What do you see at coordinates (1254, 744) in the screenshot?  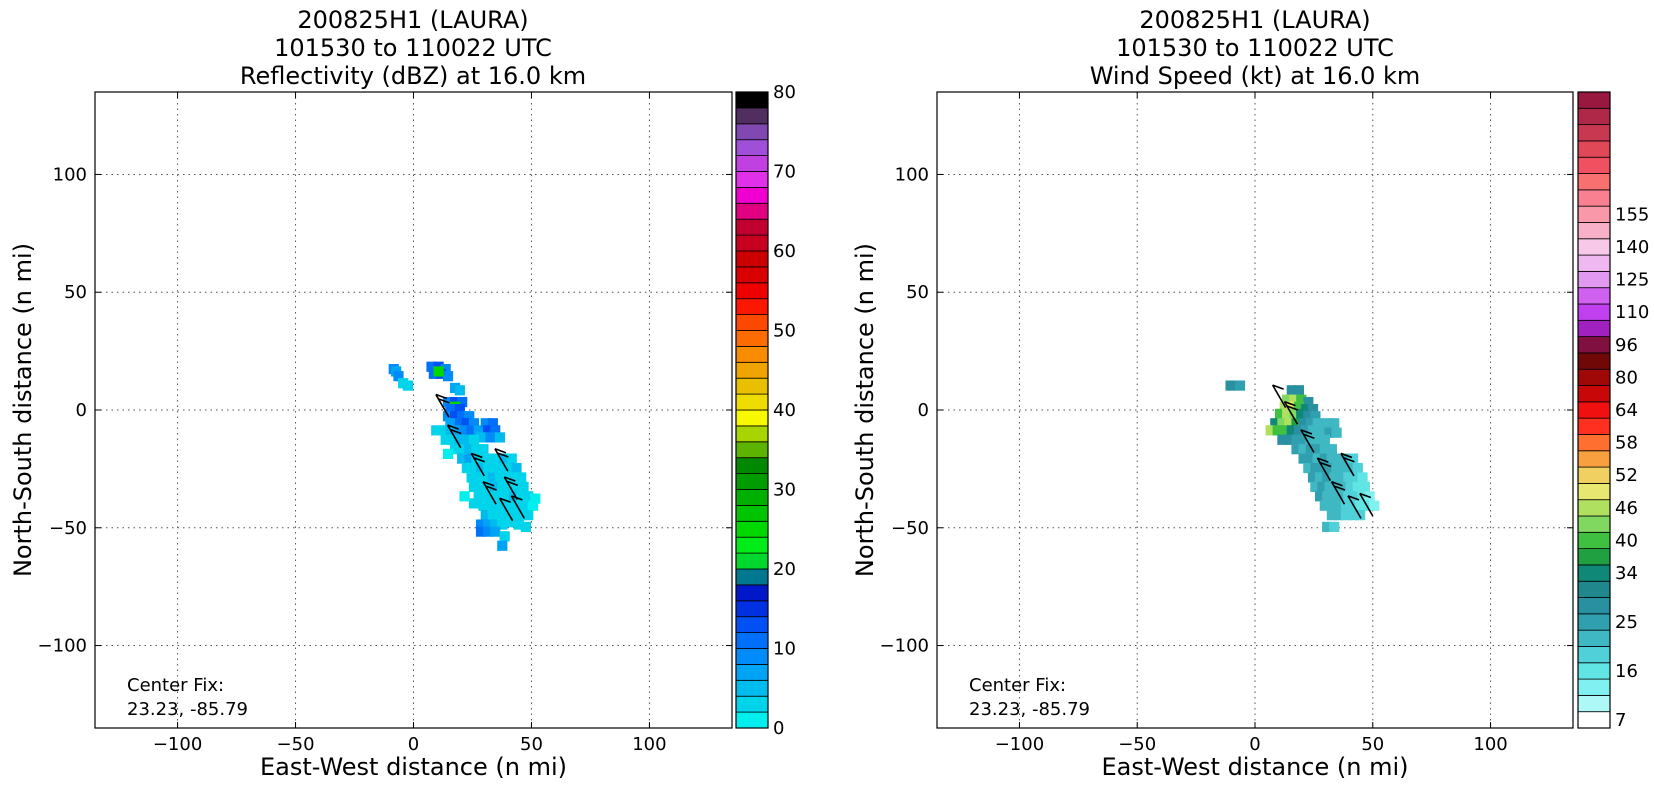 I see `x-tick-label: 0` at bounding box center [1254, 744].